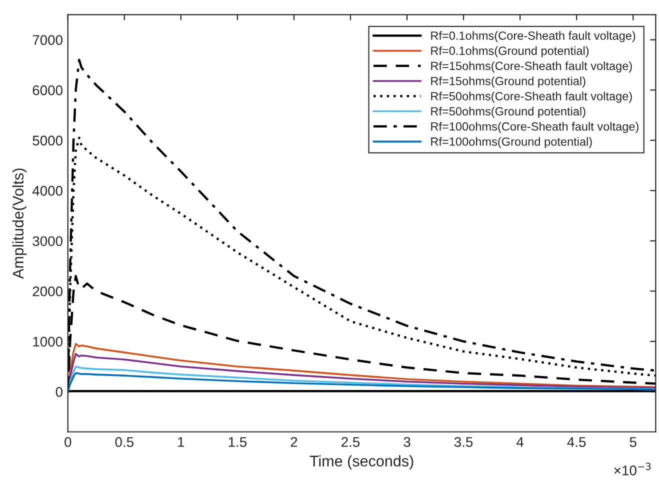 Image resolution: width=659 pixels, height=488 pixels. Describe the element at coordinates (362, 462) in the screenshot. I see `x-axis-title: Time (seconds)` at that location.